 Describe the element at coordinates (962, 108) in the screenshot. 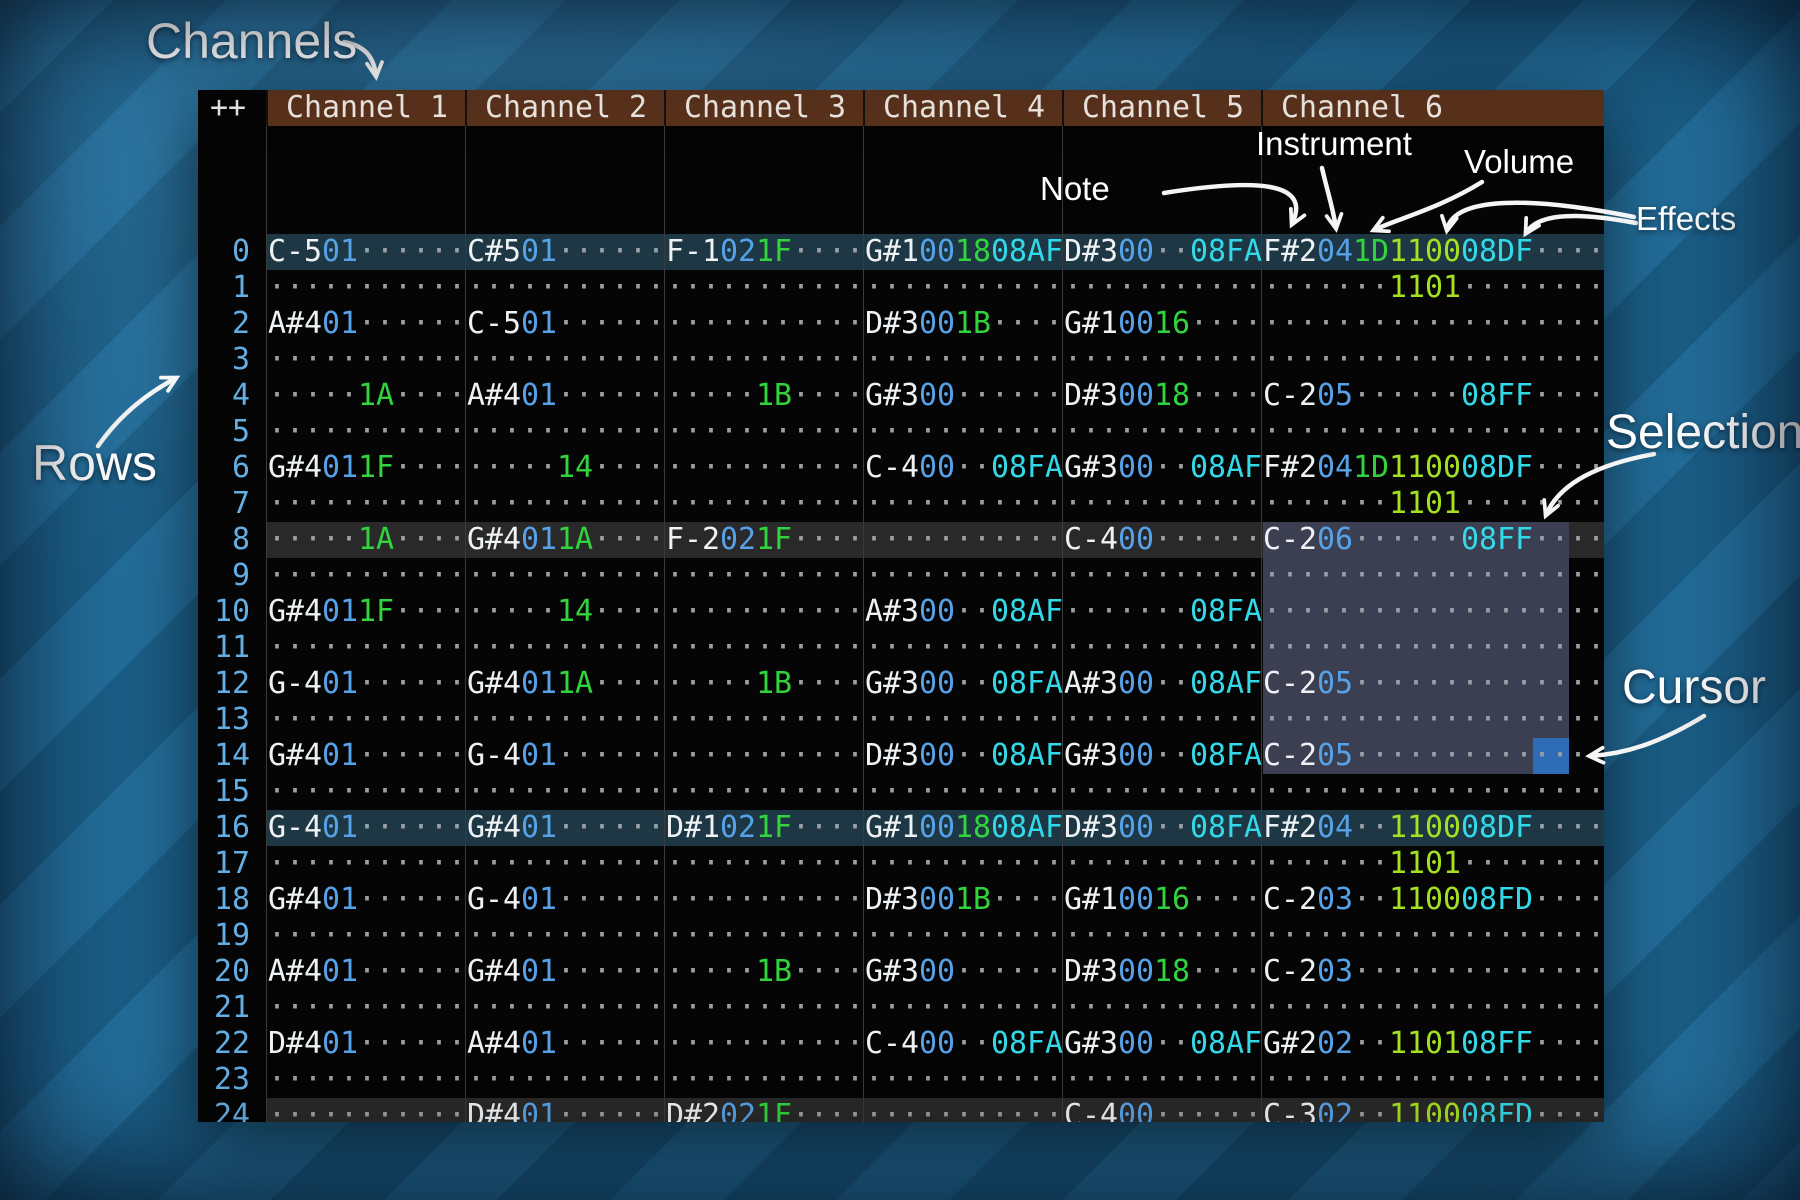

I see `channel-header-4: Channel 4` at that location.